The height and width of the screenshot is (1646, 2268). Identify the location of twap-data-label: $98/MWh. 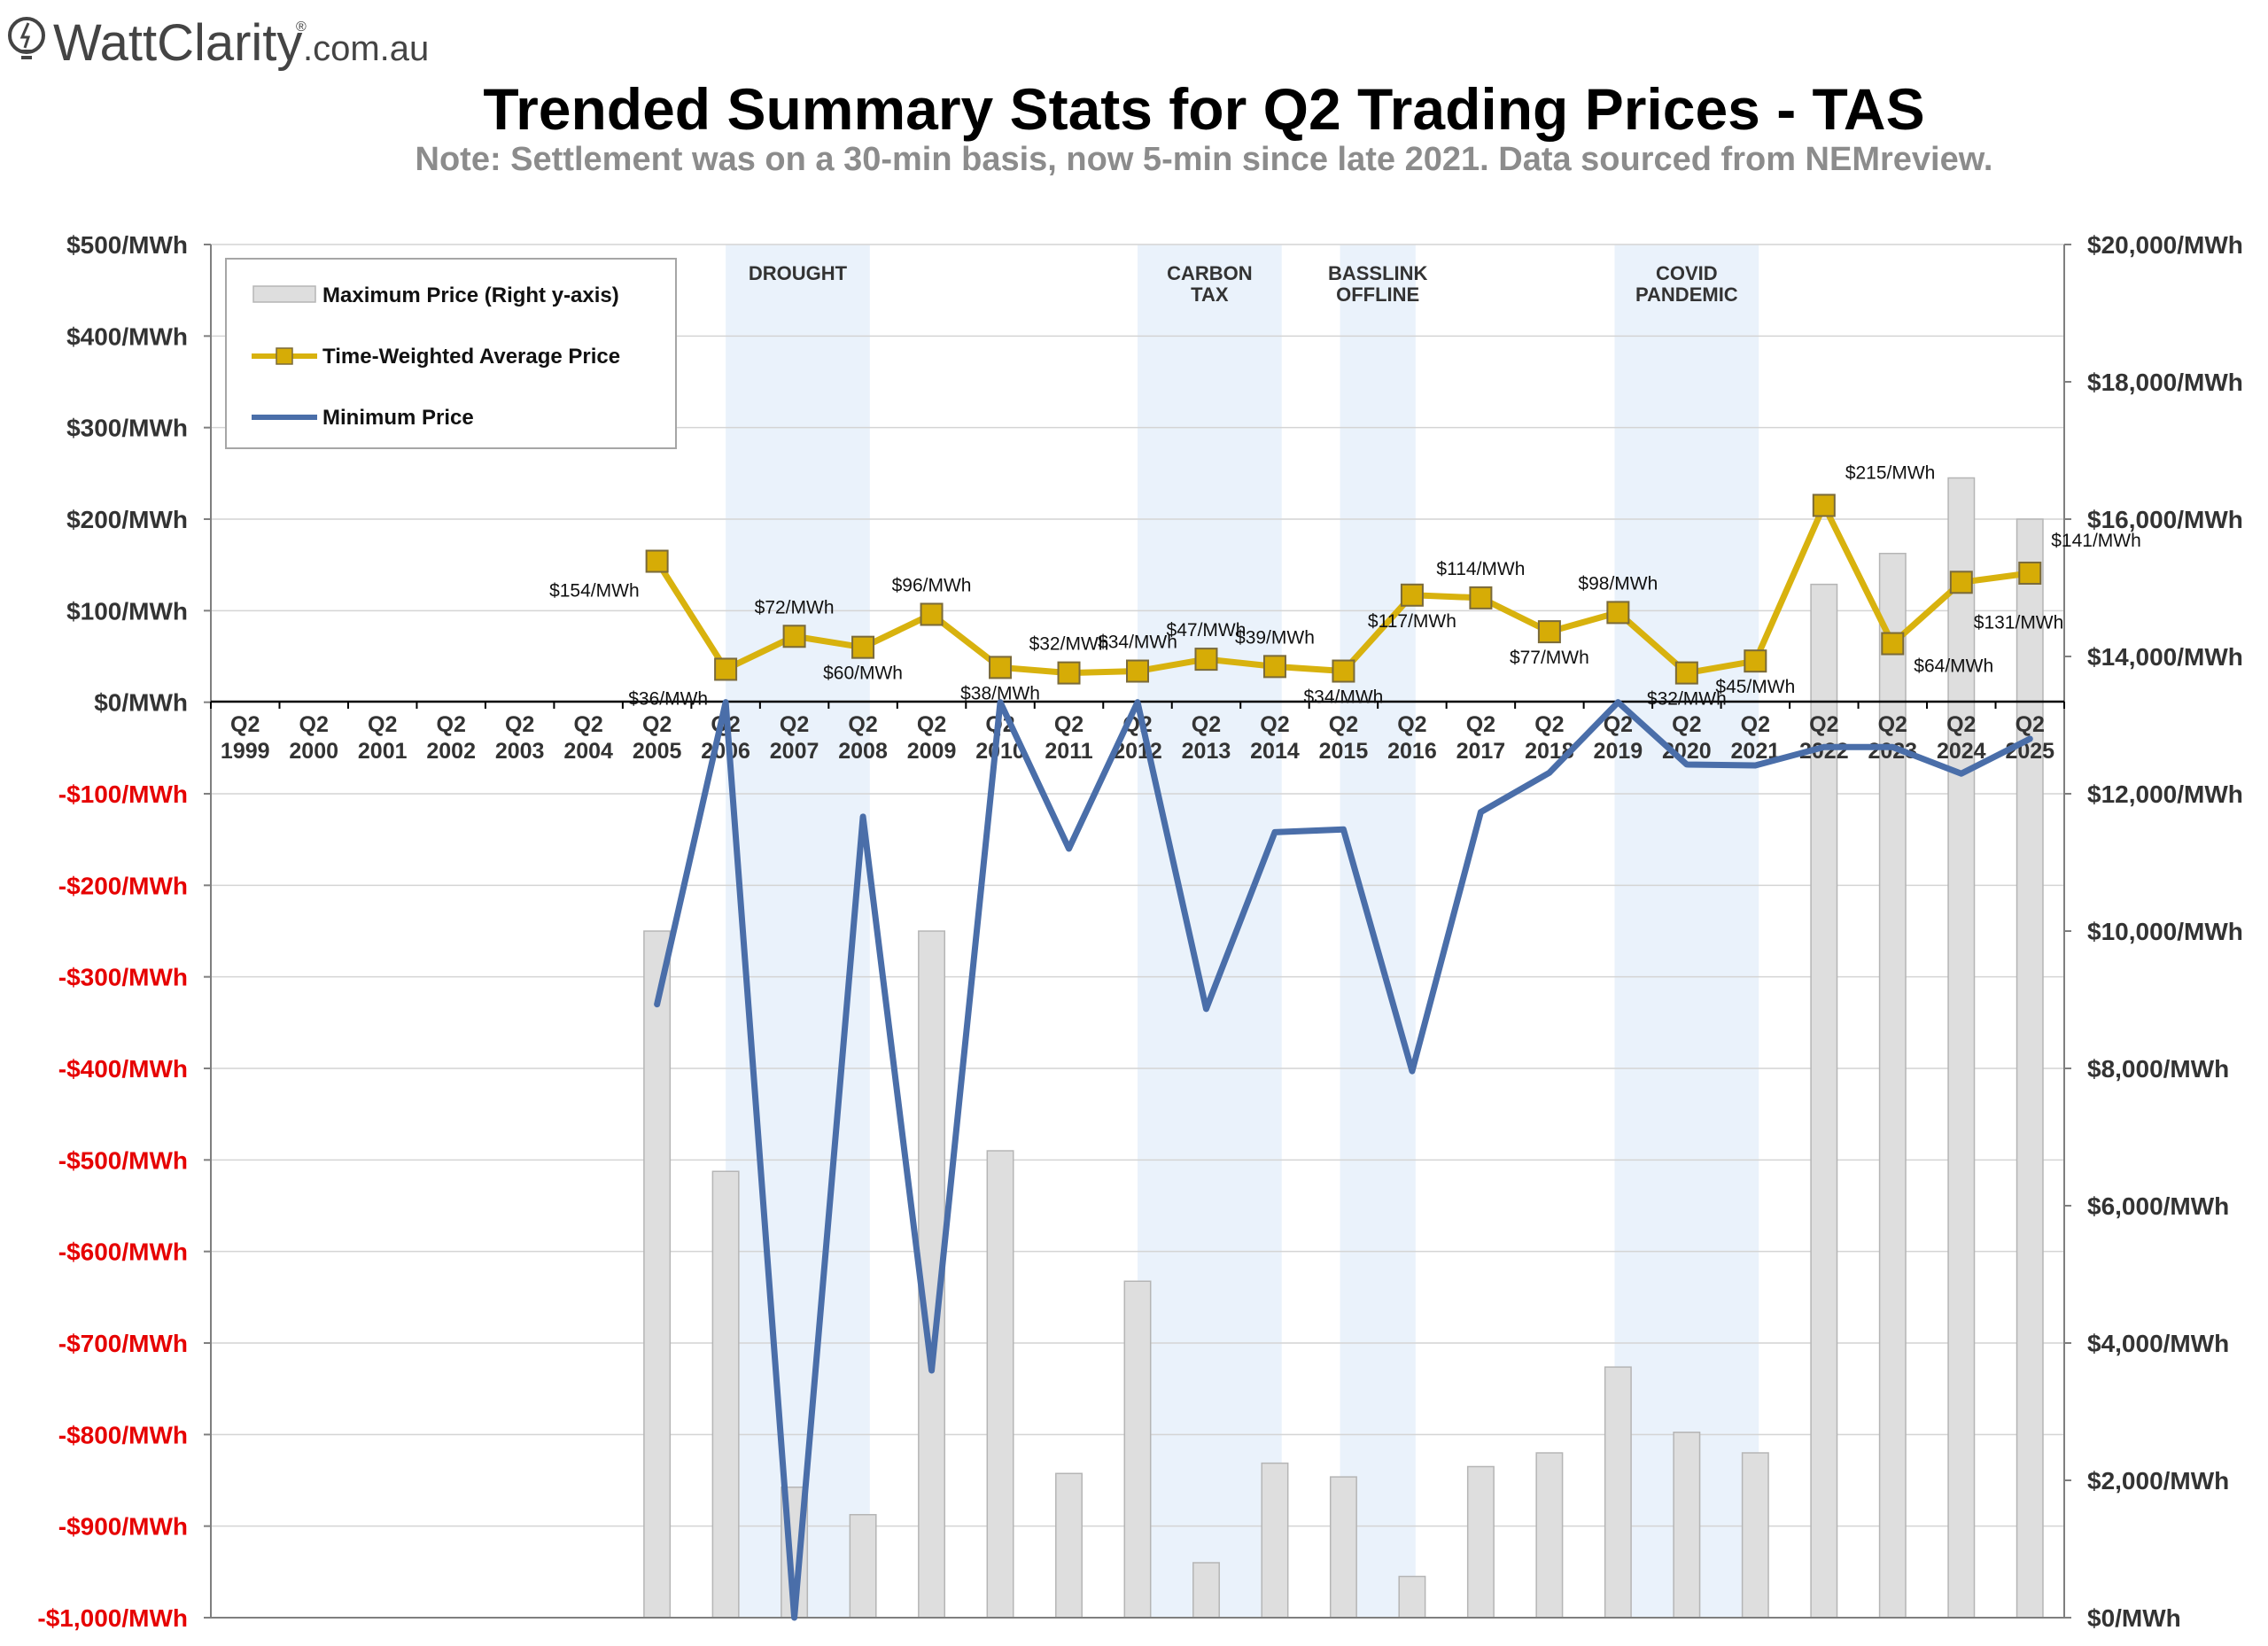
(1618, 583).